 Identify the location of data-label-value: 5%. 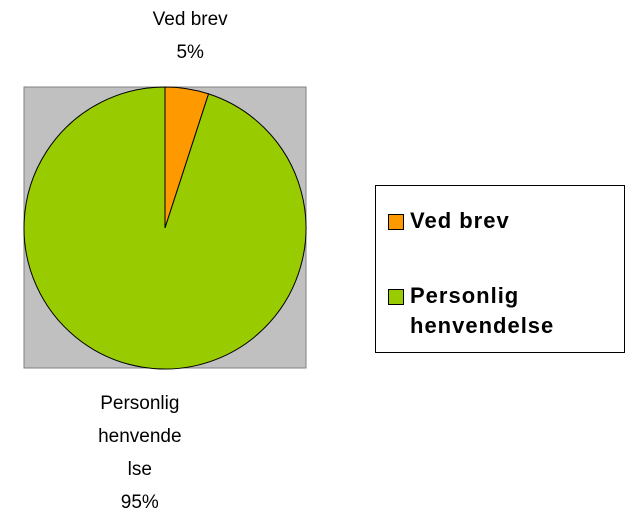
(190, 52).